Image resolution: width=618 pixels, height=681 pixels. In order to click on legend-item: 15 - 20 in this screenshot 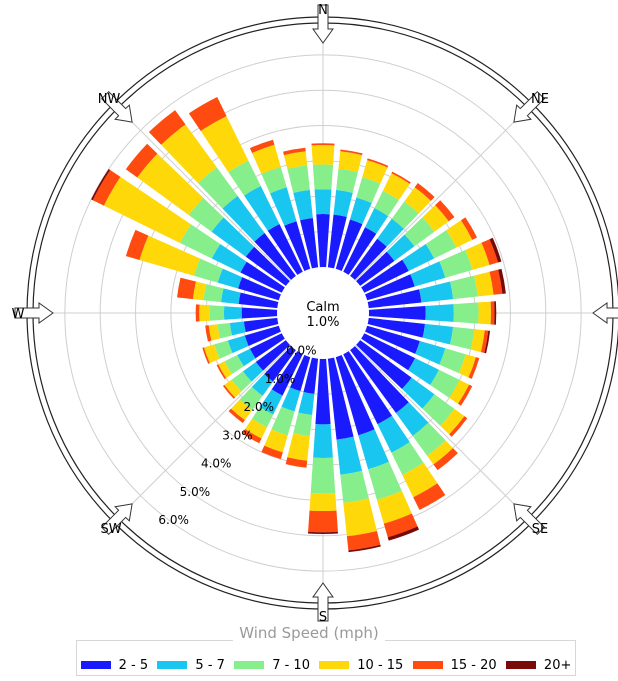, I will do `click(454, 665)`.